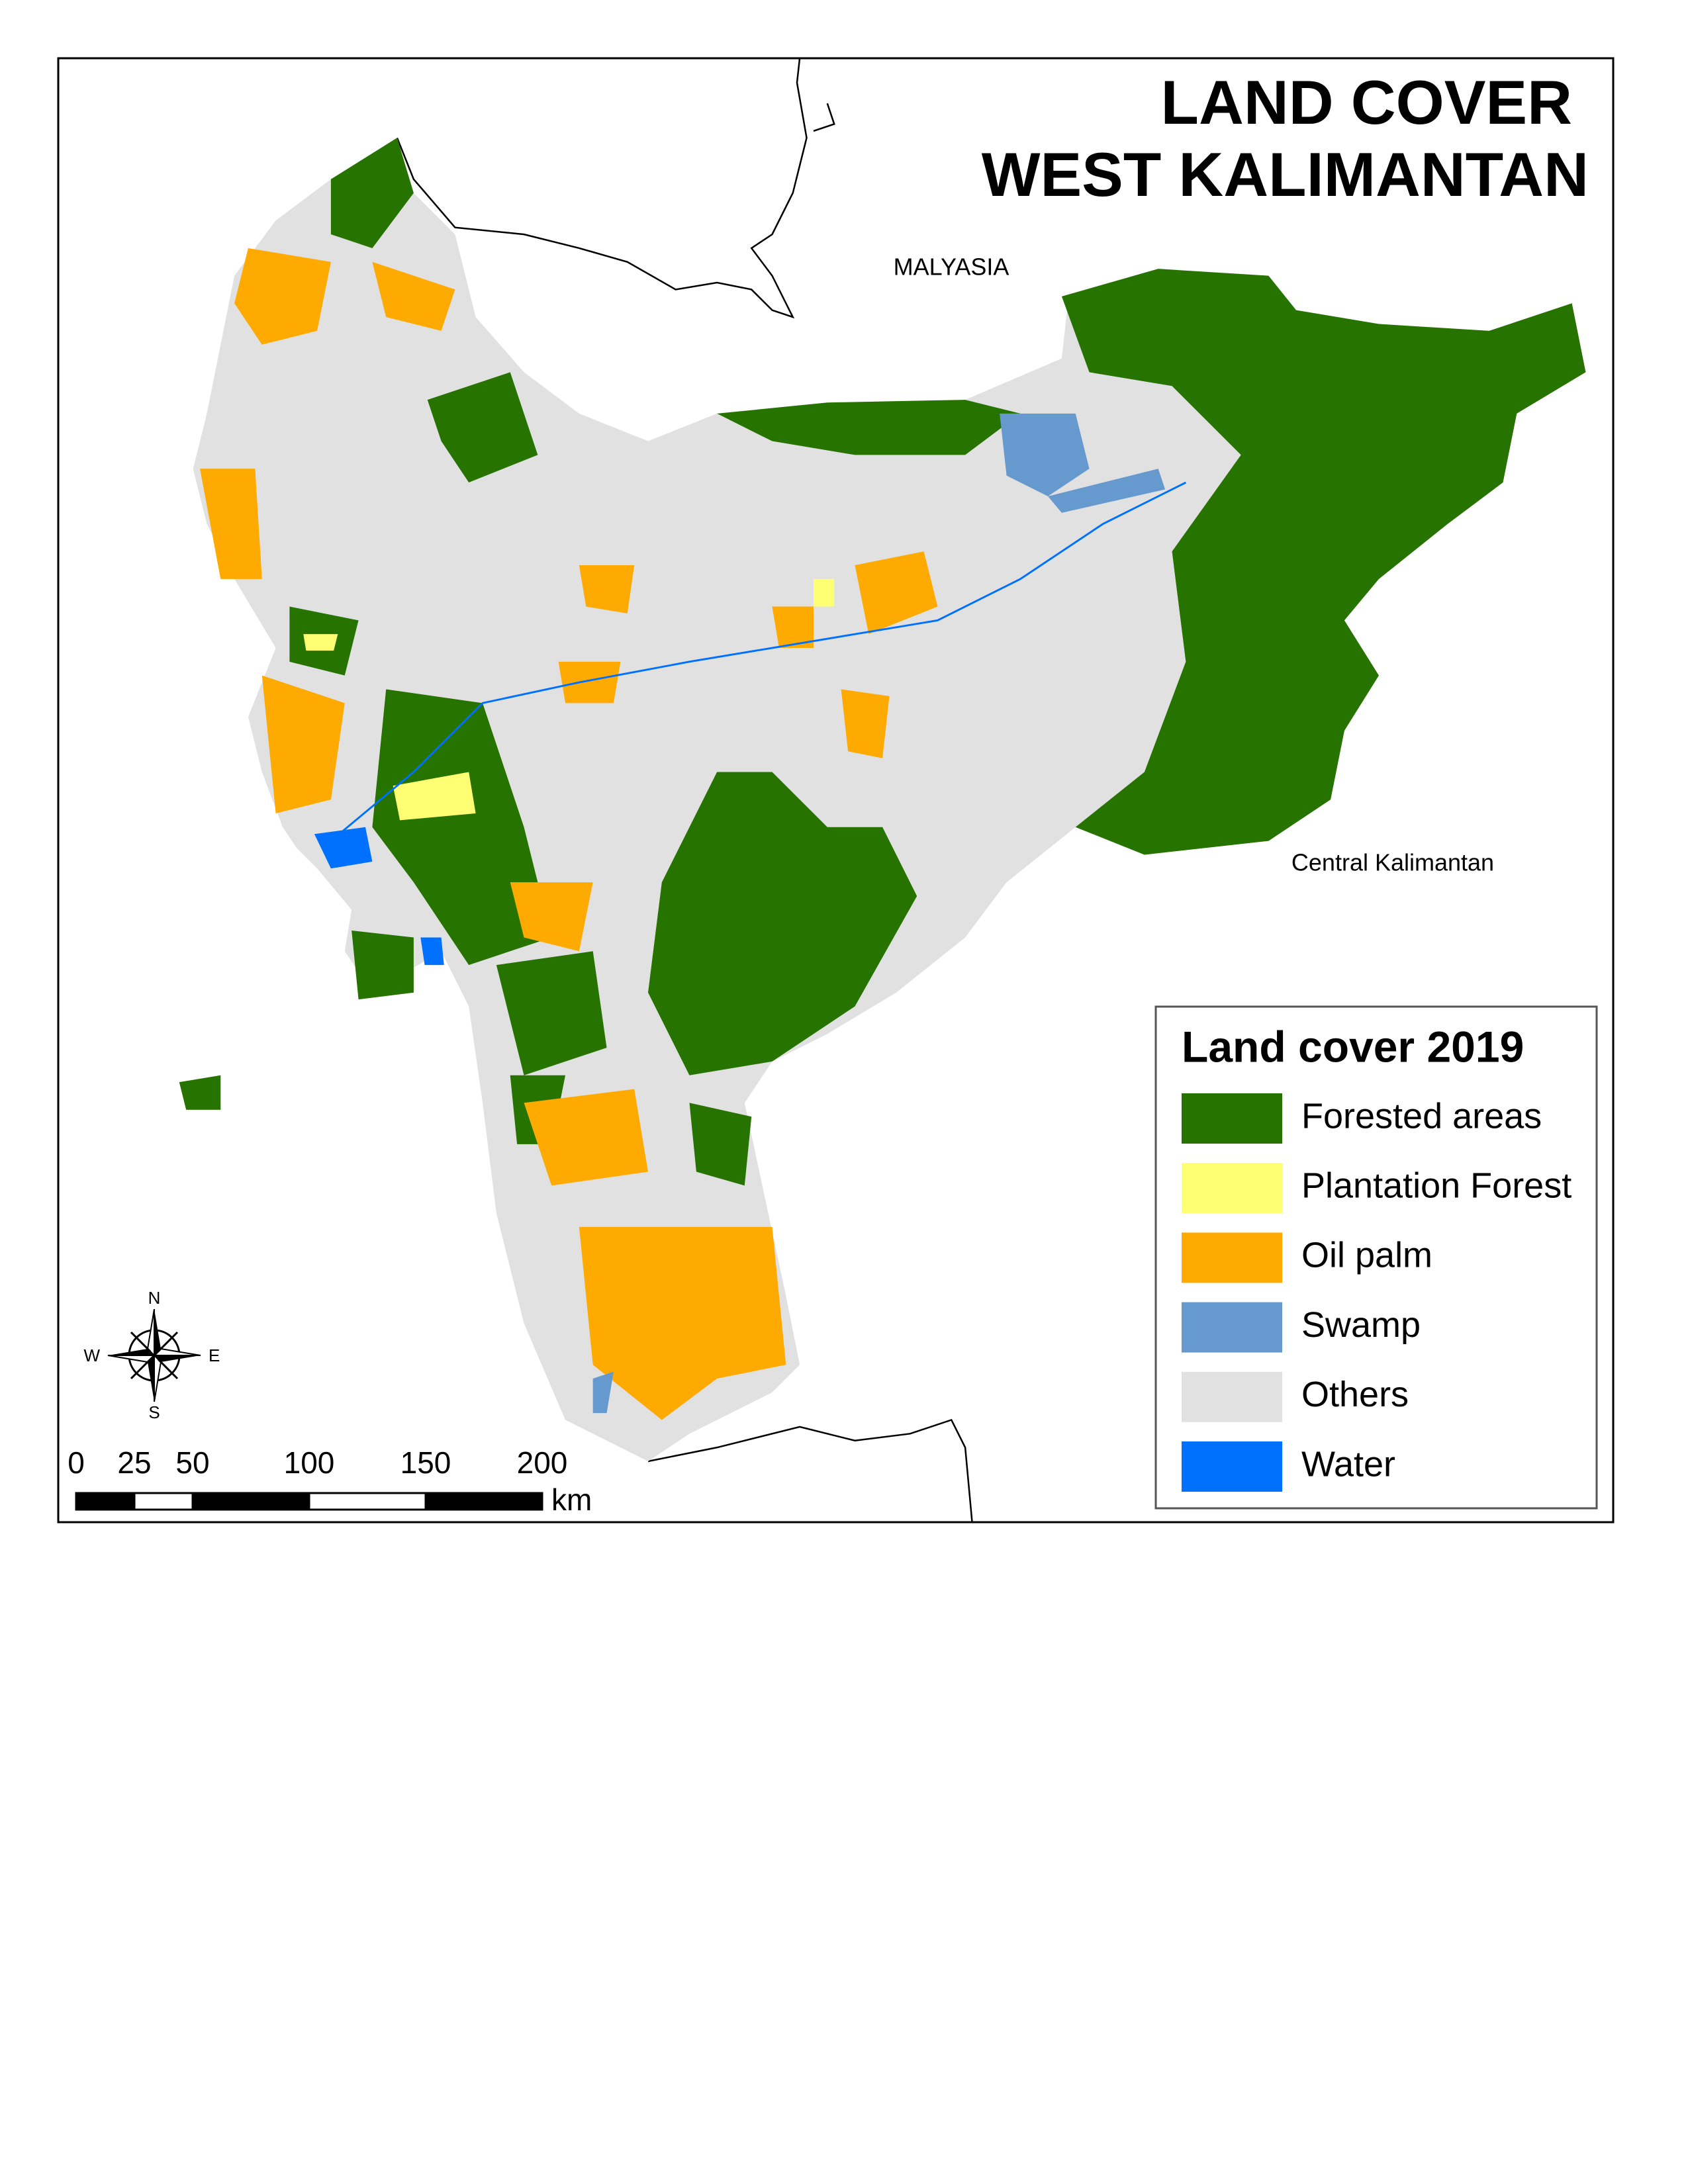 This screenshot has width=1688, height=2184. I want to click on compass-letter: N, so click(154, 1298).